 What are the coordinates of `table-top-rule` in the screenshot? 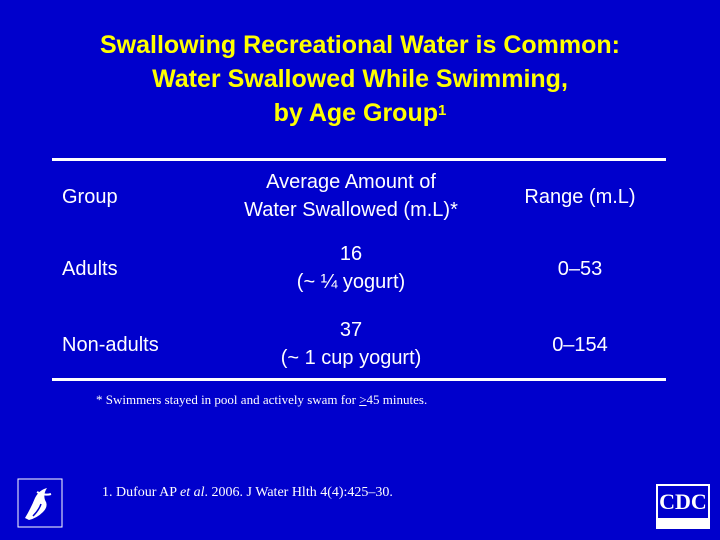 It's located at (359, 159).